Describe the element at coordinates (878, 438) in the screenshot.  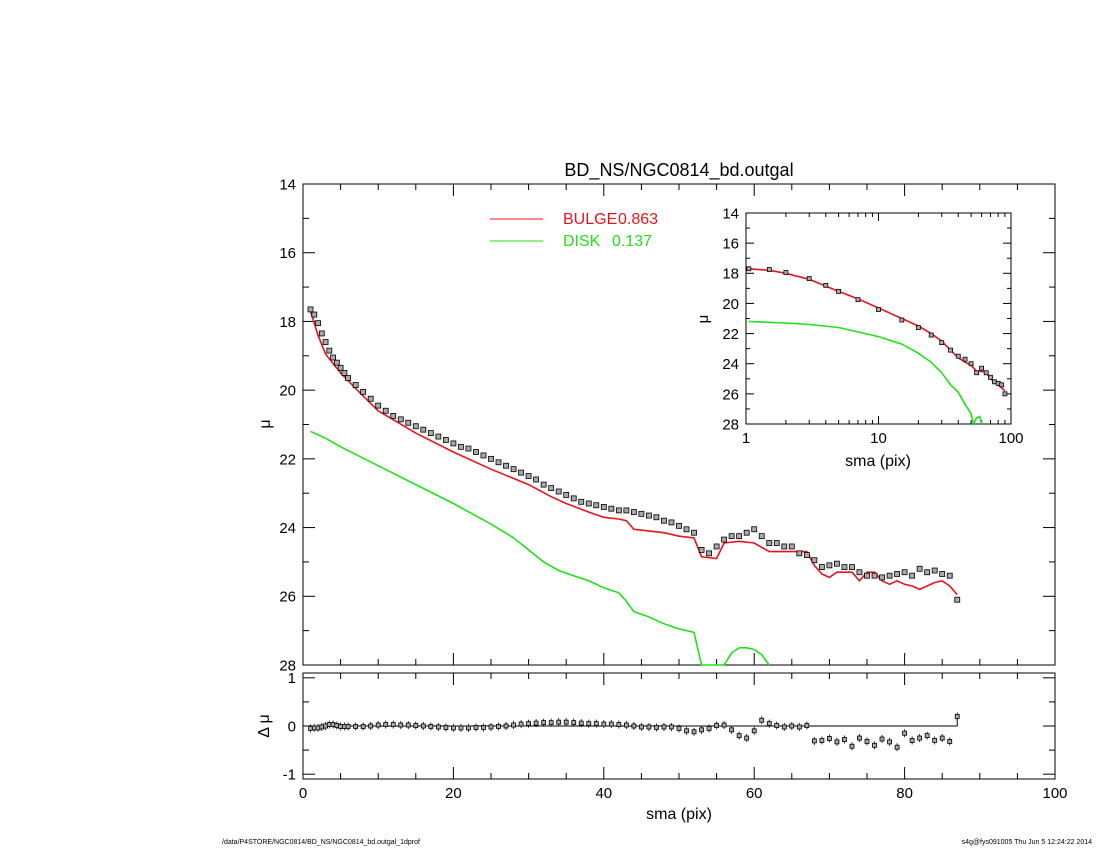
I see `x-tick-label: 10` at that location.